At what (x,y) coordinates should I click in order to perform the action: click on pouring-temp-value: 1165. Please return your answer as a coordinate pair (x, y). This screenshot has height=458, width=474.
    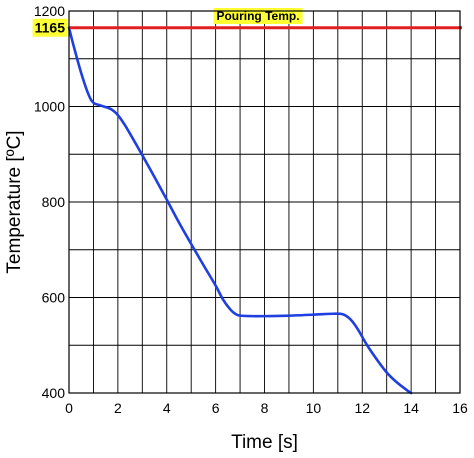
    Looking at the image, I should click on (50, 28).